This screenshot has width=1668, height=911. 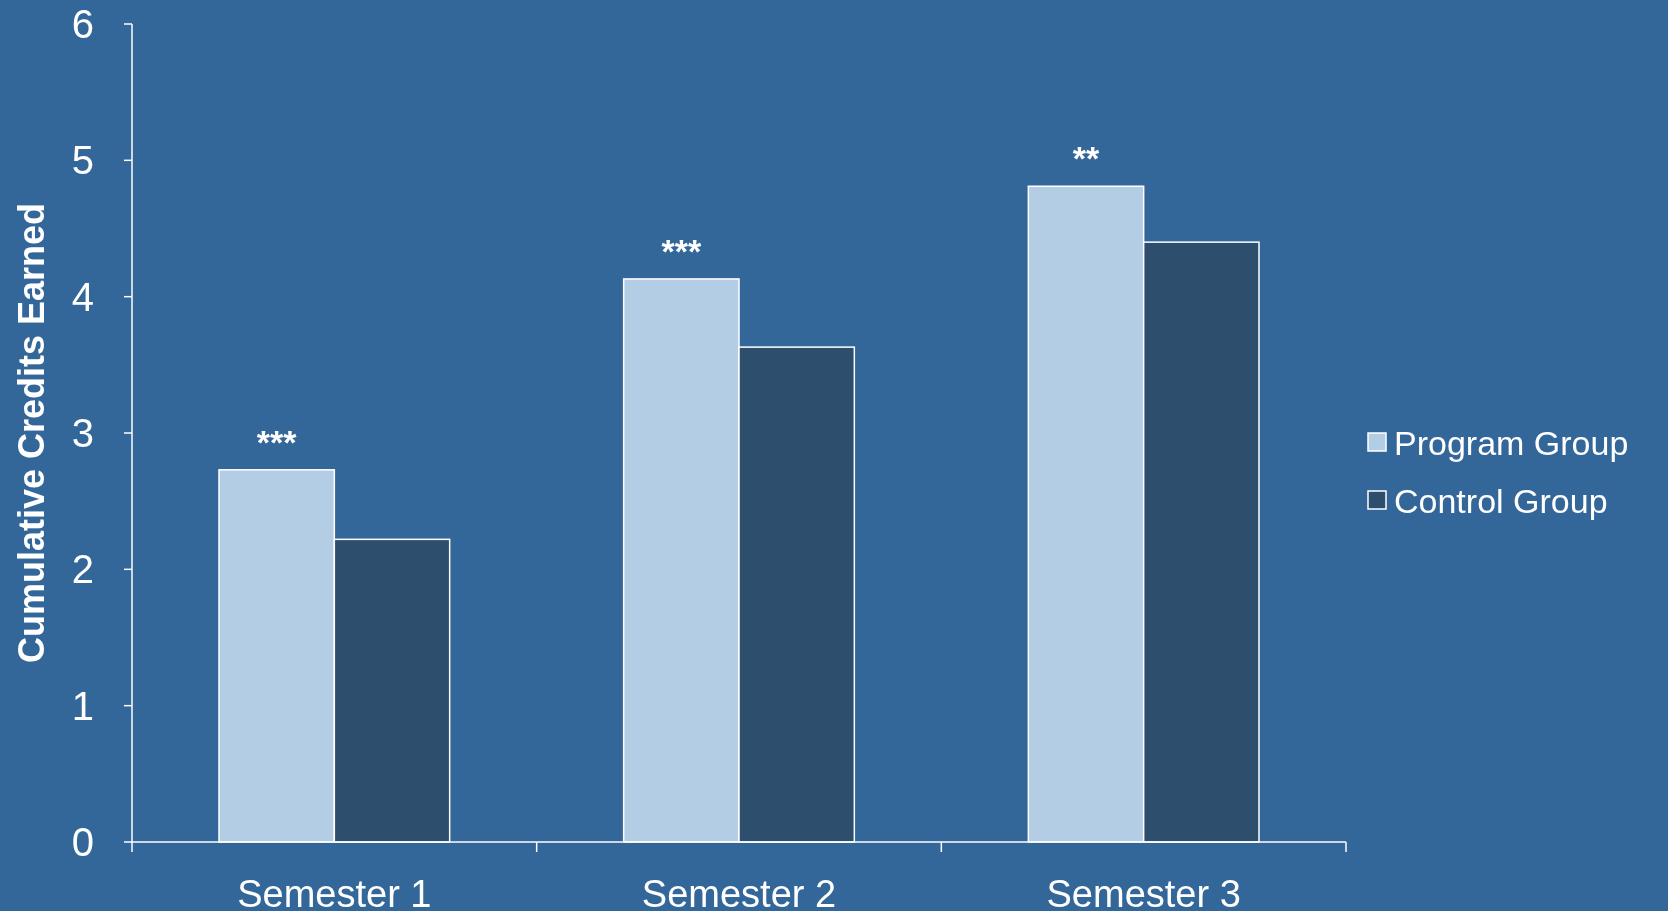 I want to click on x-tick-label: Semester 2, so click(x=739, y=892).